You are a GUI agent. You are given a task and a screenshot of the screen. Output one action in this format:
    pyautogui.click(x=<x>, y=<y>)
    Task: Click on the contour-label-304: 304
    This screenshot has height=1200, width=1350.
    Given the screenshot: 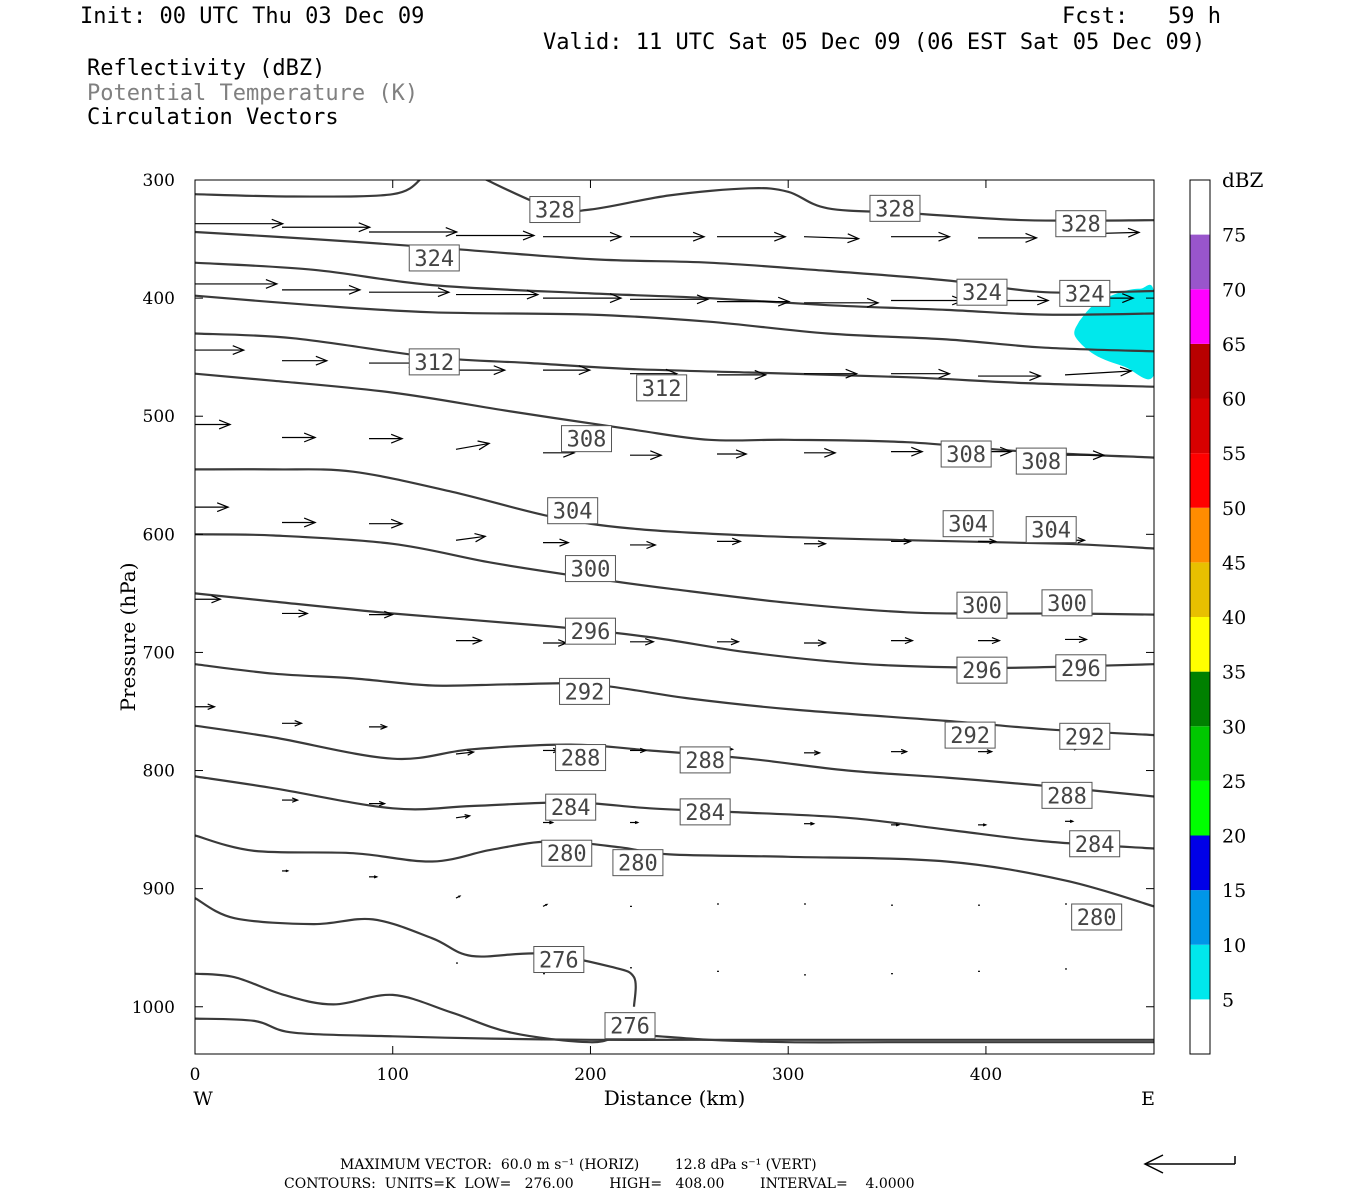 What is the action you would take?
    pyautogui.click(x=1051, y=530)
    